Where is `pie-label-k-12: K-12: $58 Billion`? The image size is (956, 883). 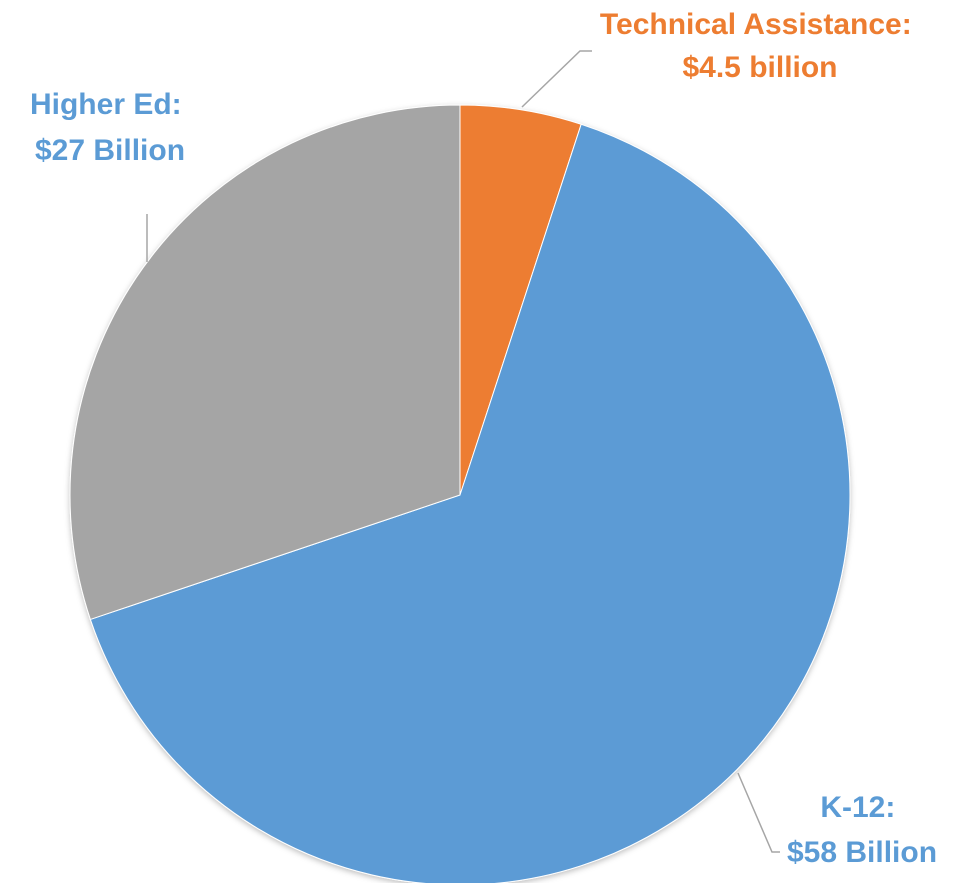
pie-label-k-12: K-12: $58 Billion is located at coordinates (862, 830).